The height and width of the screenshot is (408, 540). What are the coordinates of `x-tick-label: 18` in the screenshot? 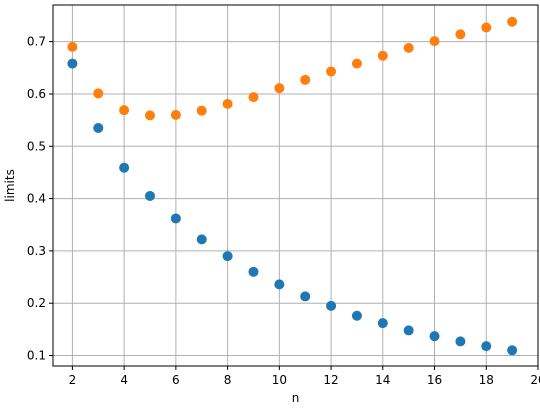 It's located at (486, 380).